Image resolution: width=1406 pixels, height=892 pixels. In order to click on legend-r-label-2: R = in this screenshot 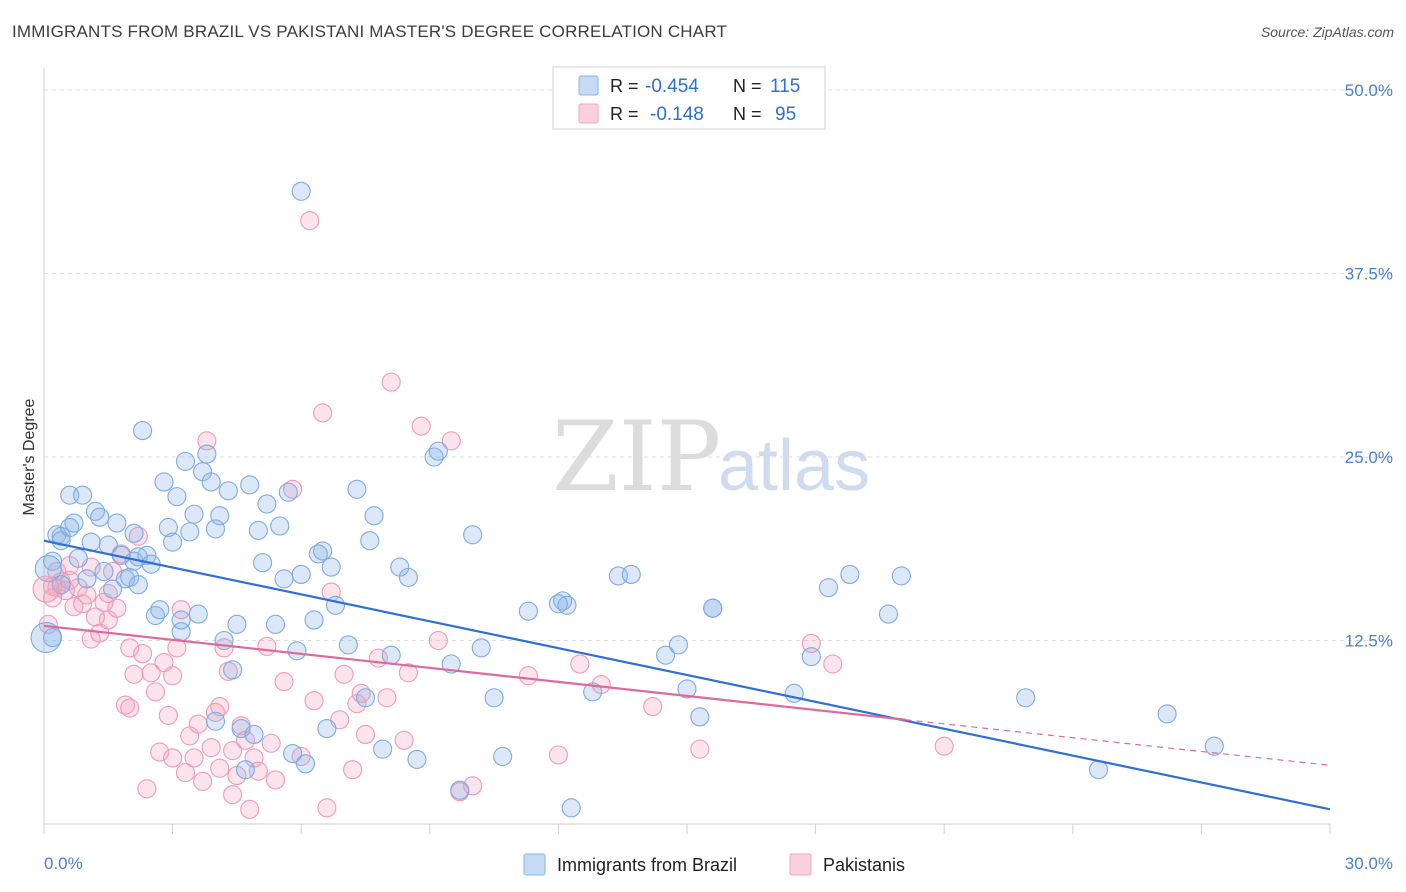, I will do `click(624, 114)`.